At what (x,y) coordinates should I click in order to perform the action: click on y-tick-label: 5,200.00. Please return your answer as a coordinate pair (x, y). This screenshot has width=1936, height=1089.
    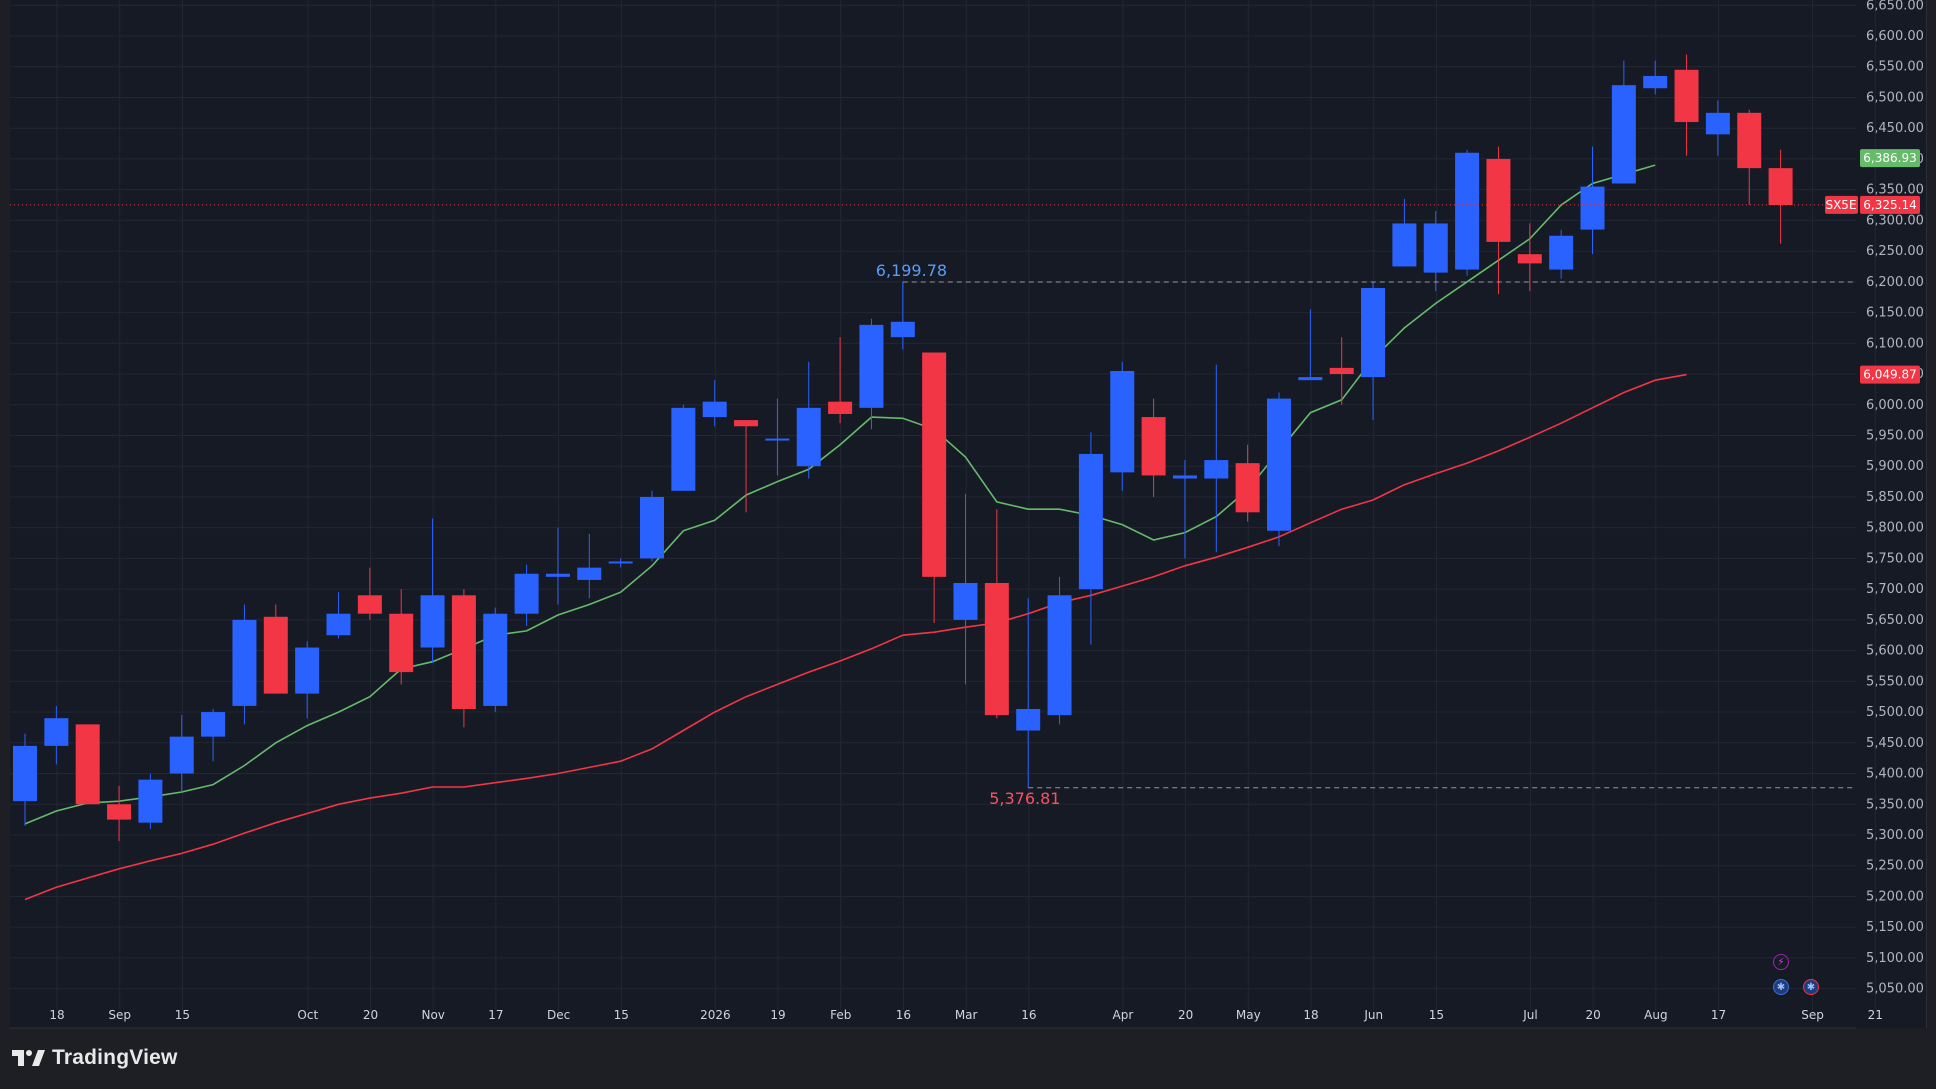
    Looking at the image, I should click on (1895, 896).